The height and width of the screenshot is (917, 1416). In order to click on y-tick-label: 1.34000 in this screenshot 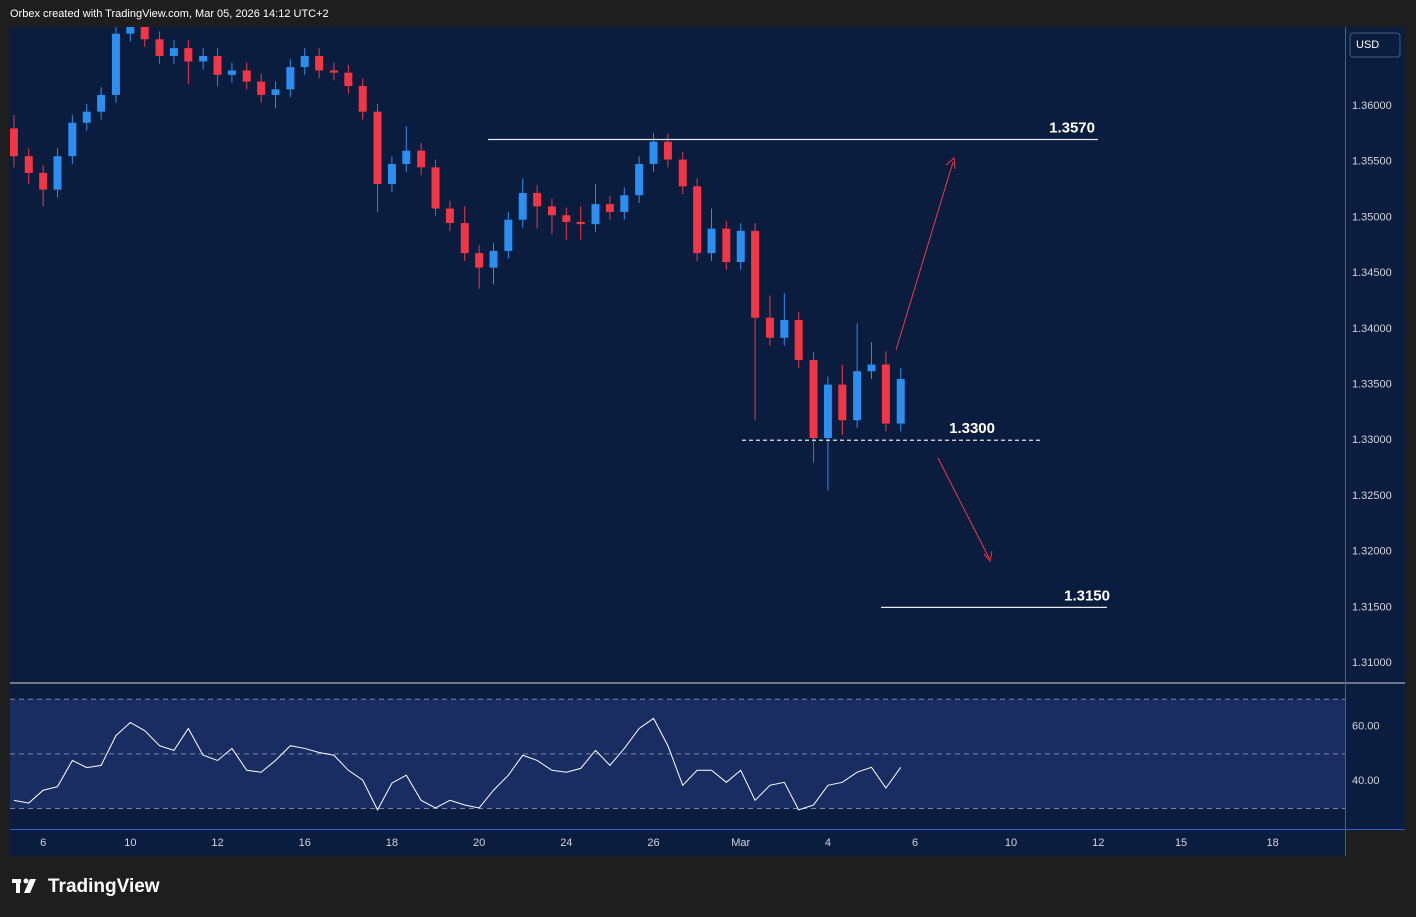, I will do `click(1372, 329)`.